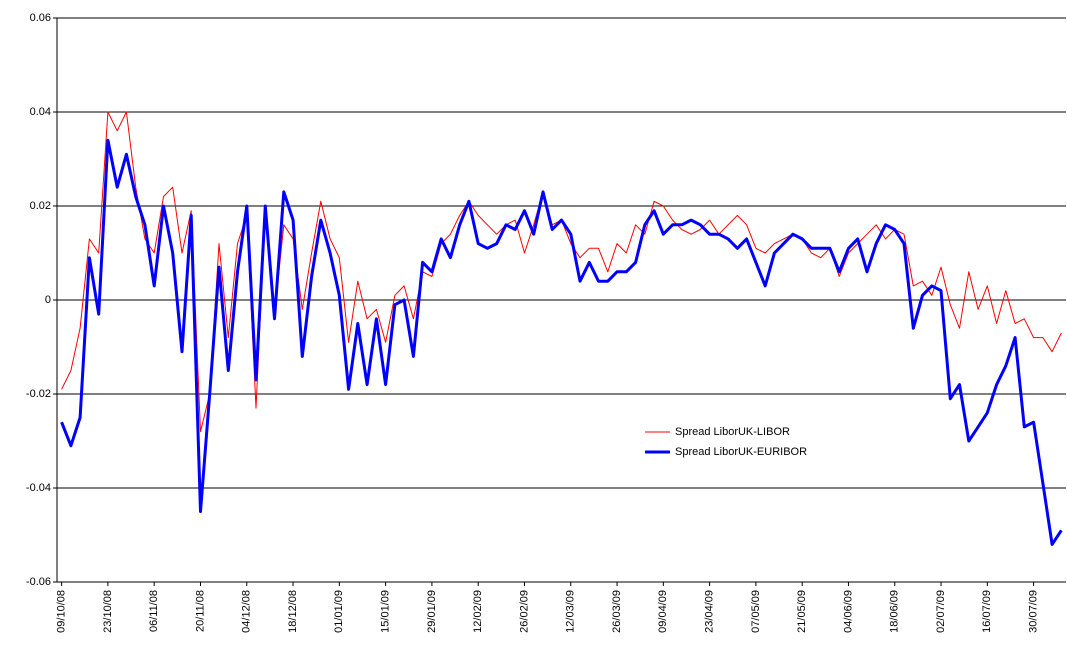 This screenshot has height=654, width=1067. Describe the element at coordinates (802, 611) in the screenshot. I see `x-tick-label: 21/05/09` at that location.